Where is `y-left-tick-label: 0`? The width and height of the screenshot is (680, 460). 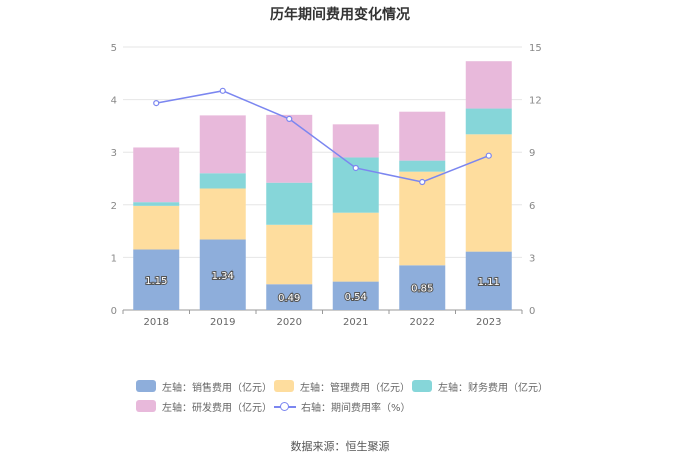
y-left-tick-label: 0 is located at coordinates (114, 311).